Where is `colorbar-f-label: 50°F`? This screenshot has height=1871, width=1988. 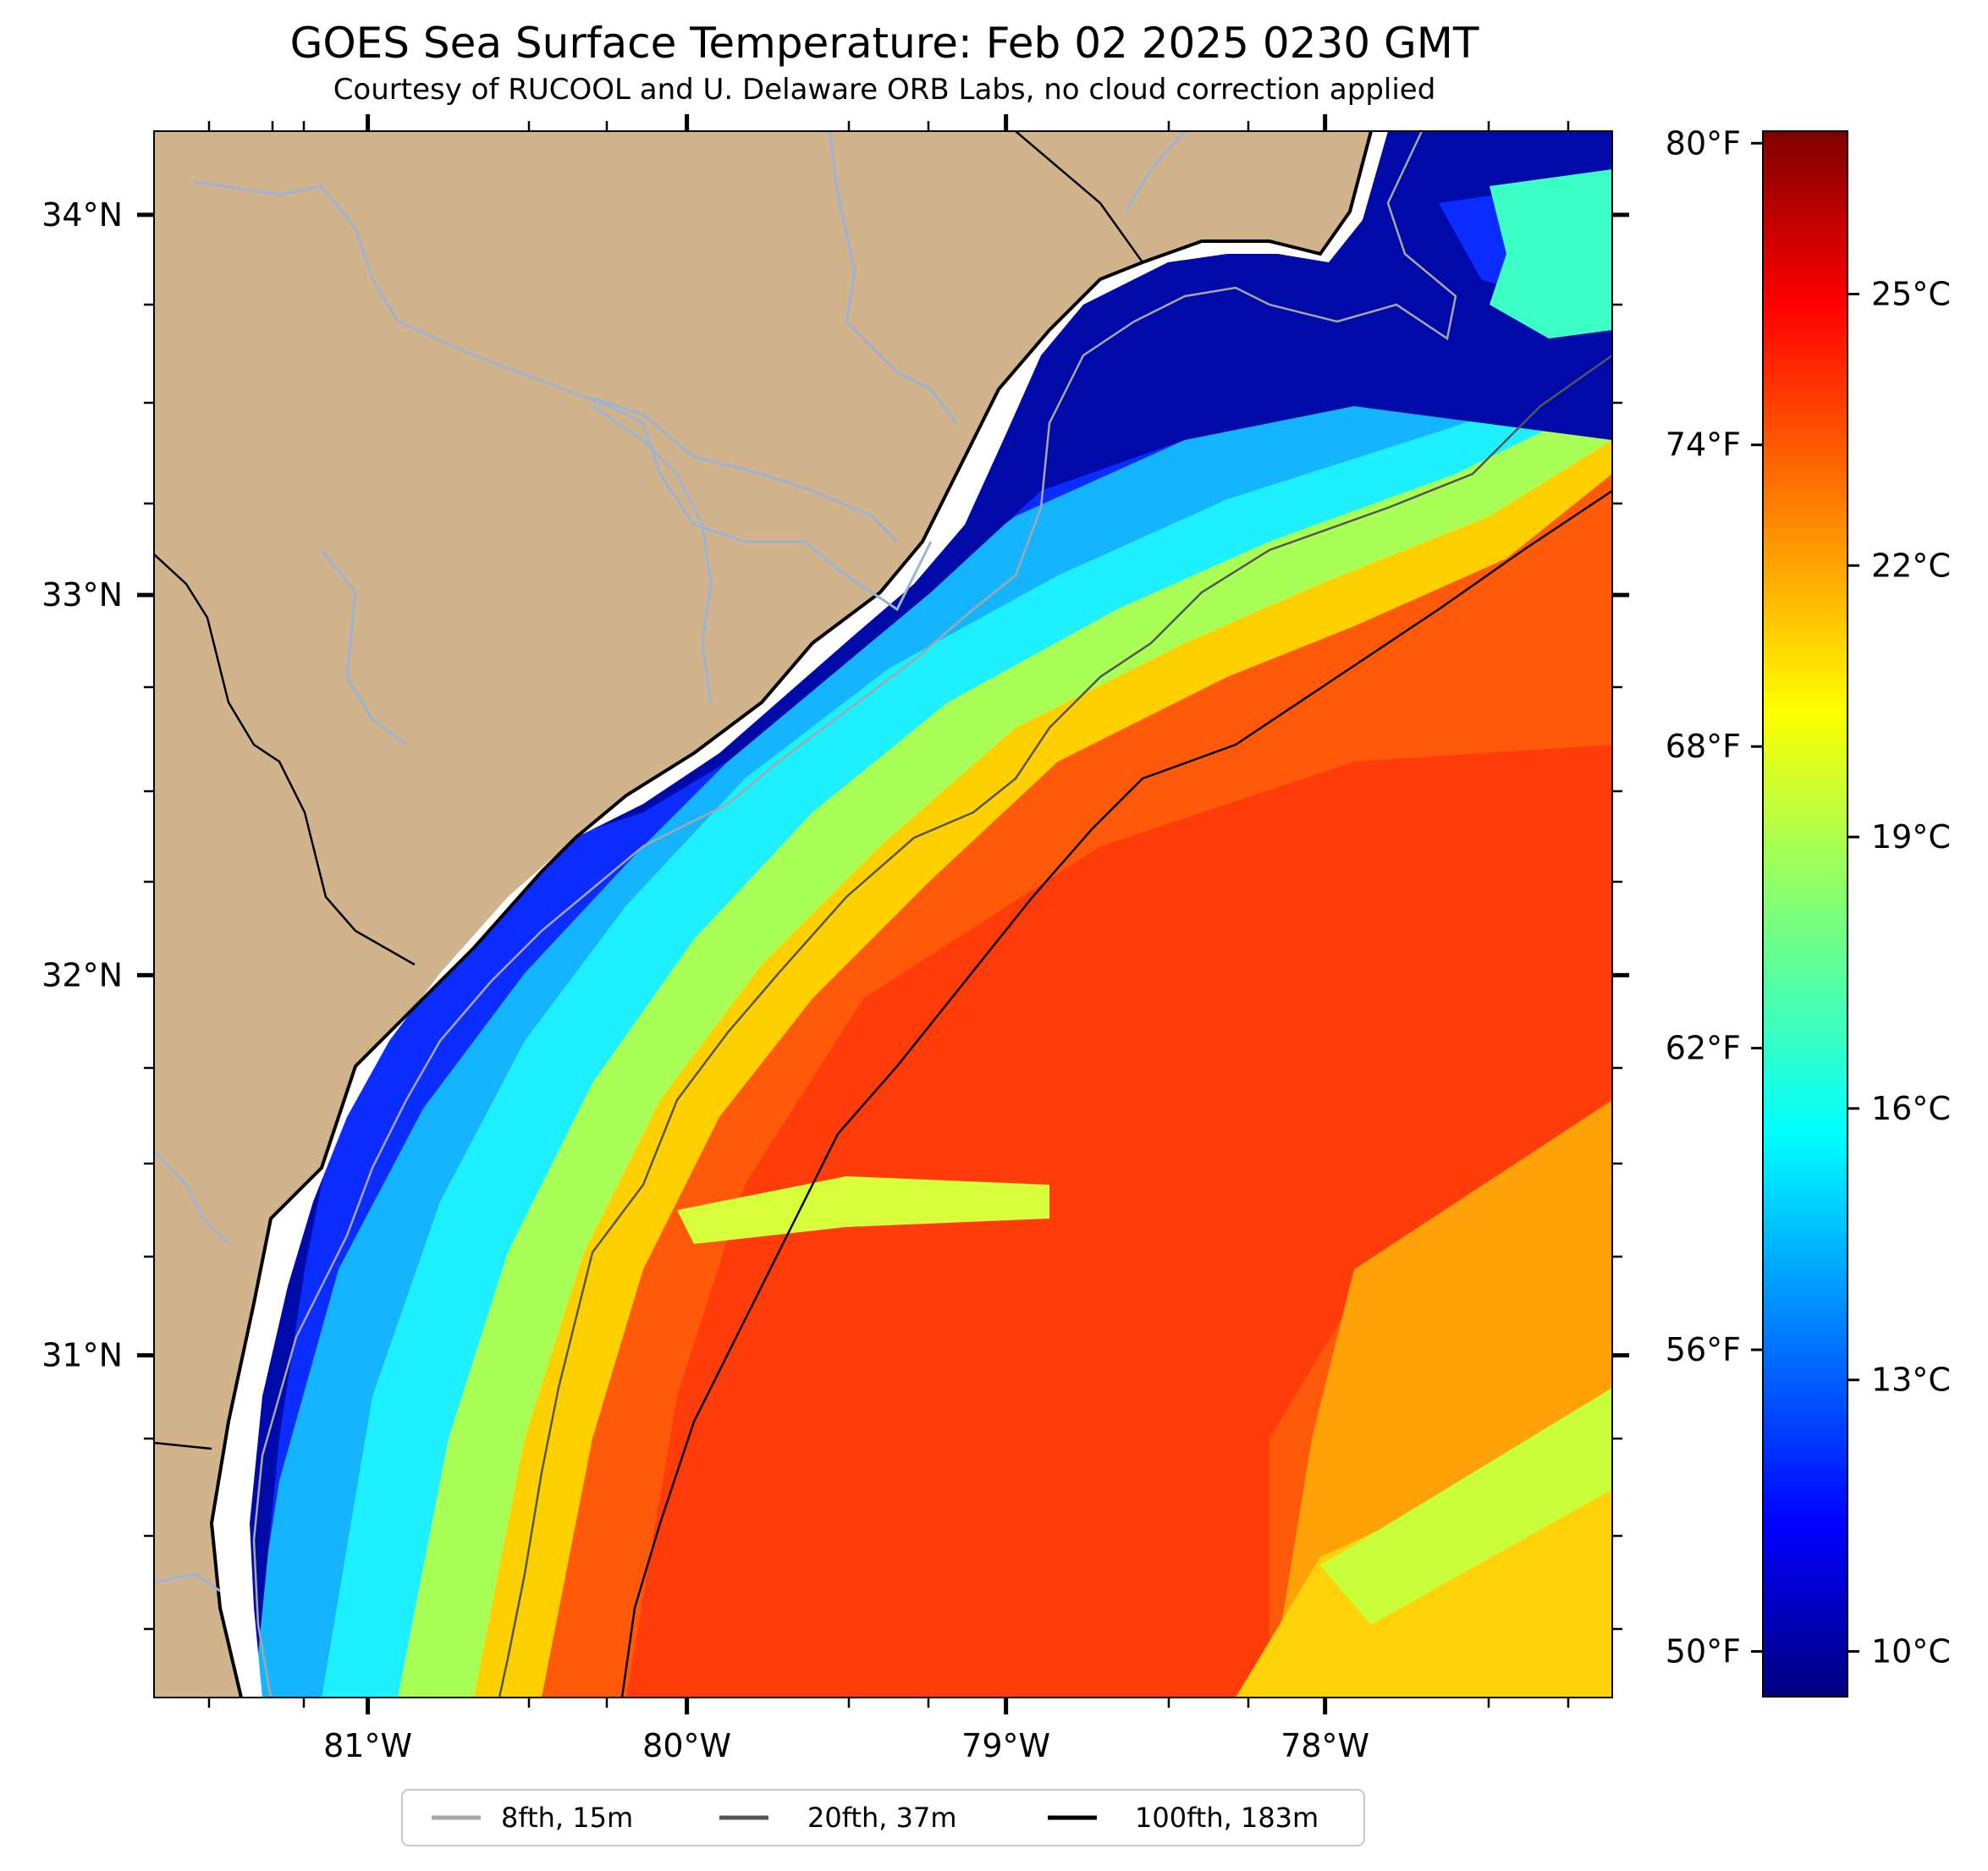 colorbar-f-label: 50°F is located at coordinates (1703, 1652).